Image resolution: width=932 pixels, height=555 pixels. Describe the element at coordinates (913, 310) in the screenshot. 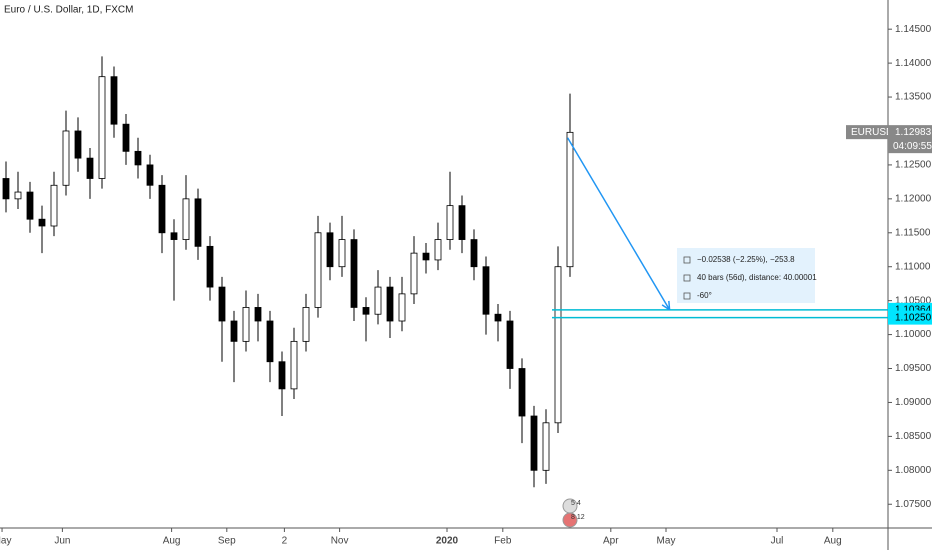

I see `hline-label: 1.10364` at that location.